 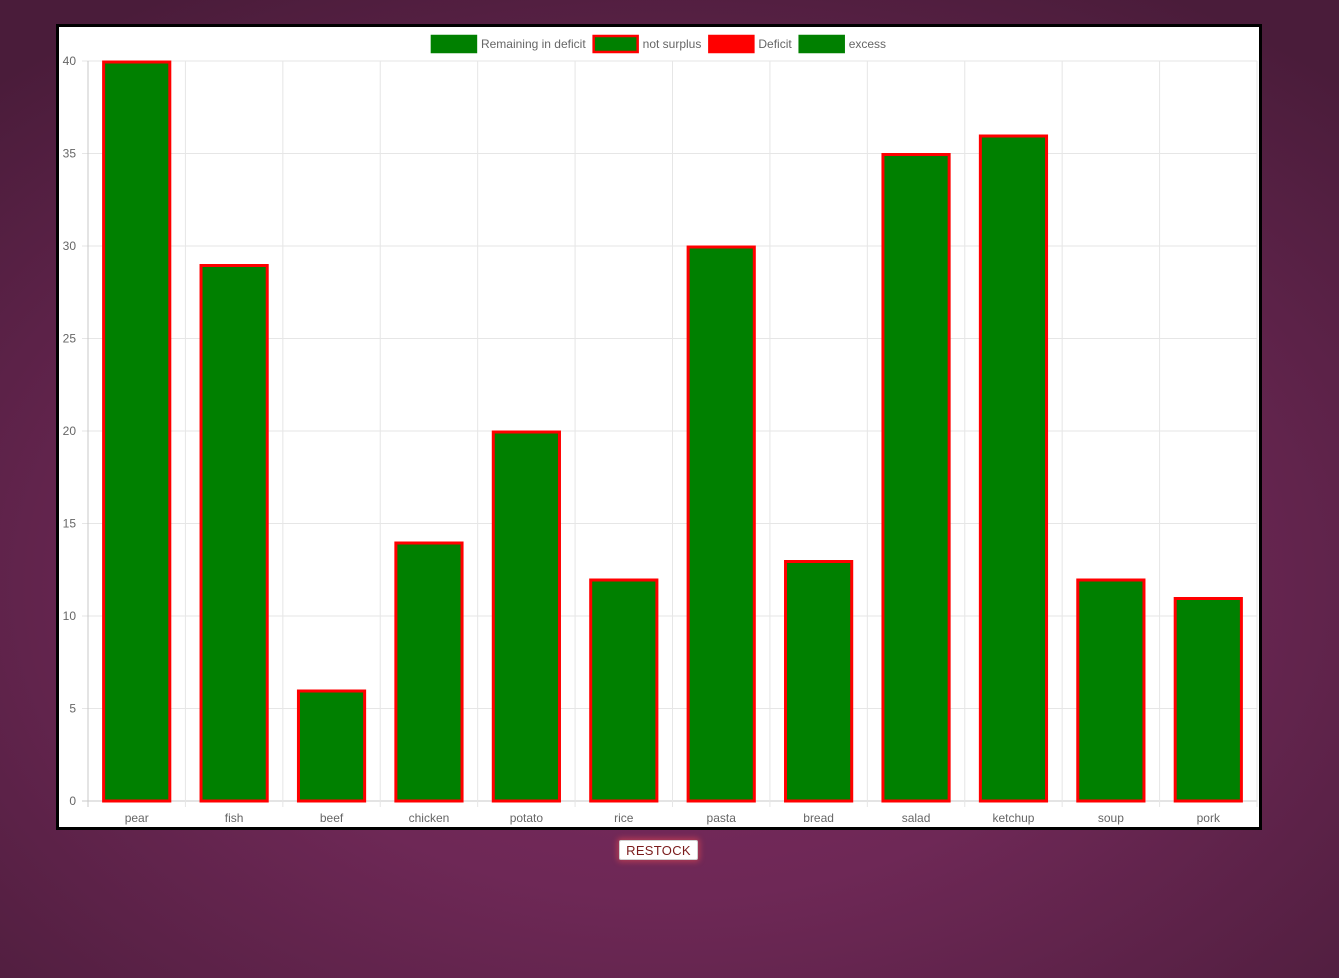 I want to click on legend-label: excess, so click(x=867, y=44).